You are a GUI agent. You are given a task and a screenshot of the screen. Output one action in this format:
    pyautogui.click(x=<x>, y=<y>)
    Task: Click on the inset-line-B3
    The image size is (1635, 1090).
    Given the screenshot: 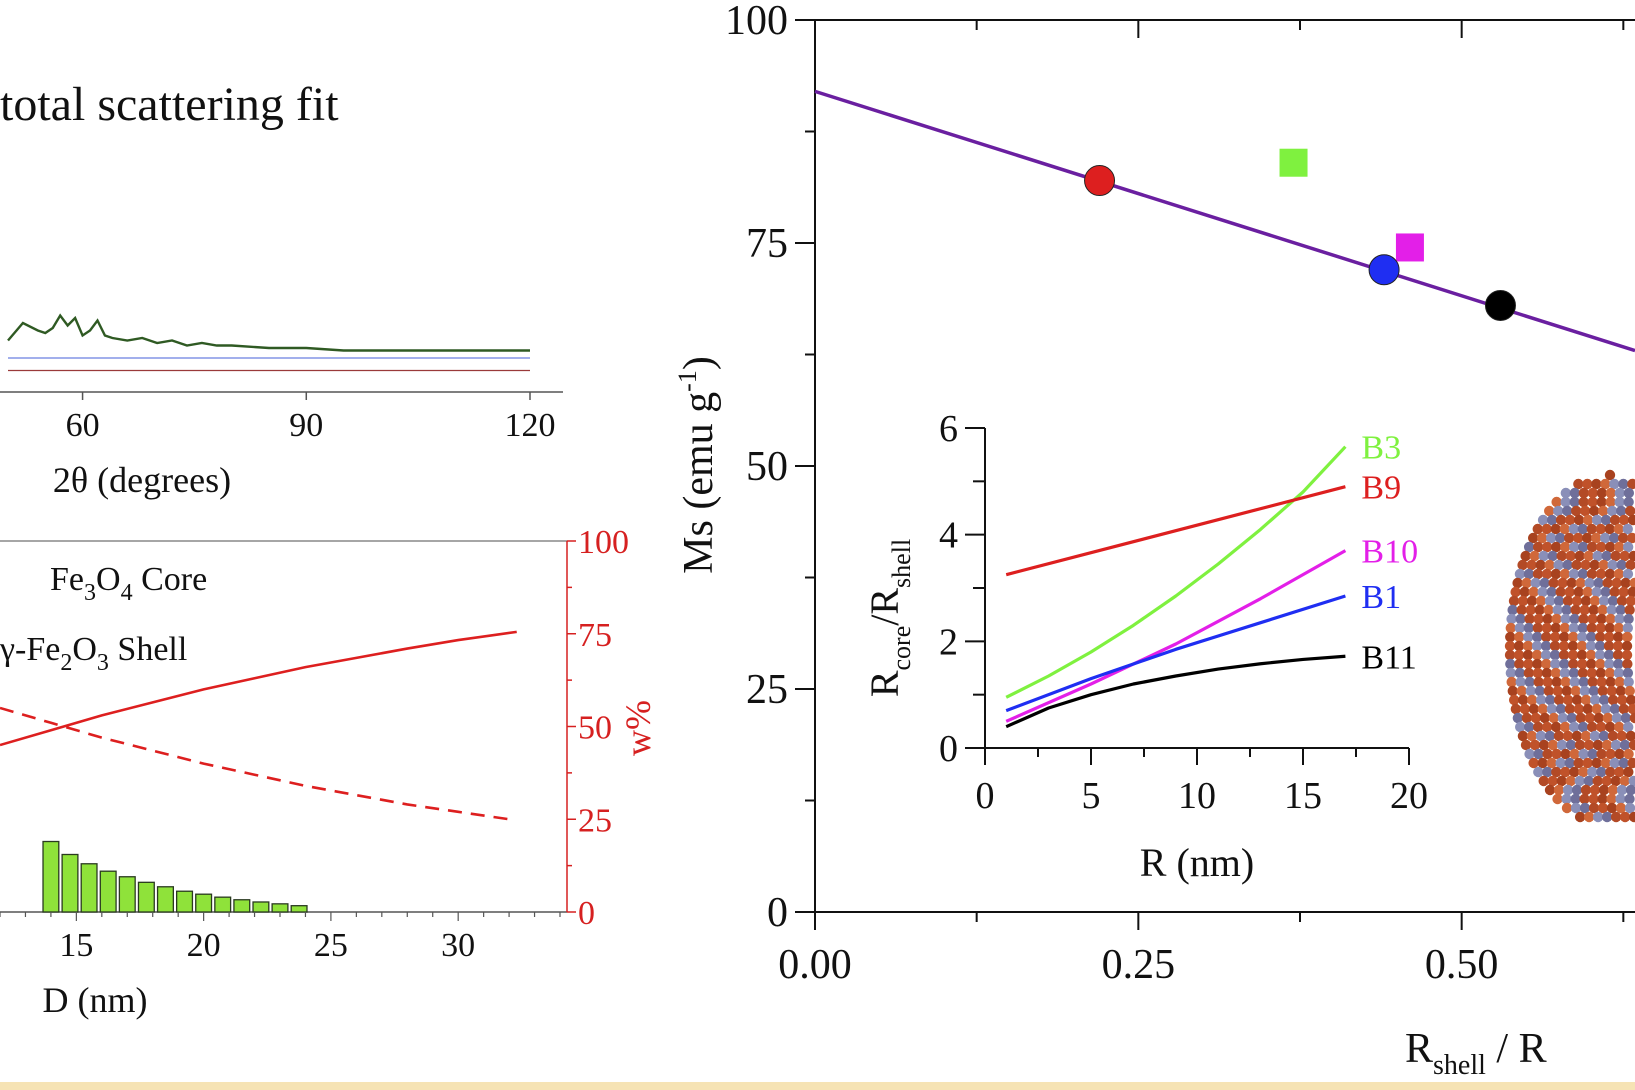 What is the action you would take?
    pyautogui.click(x=1176, y=572)
    